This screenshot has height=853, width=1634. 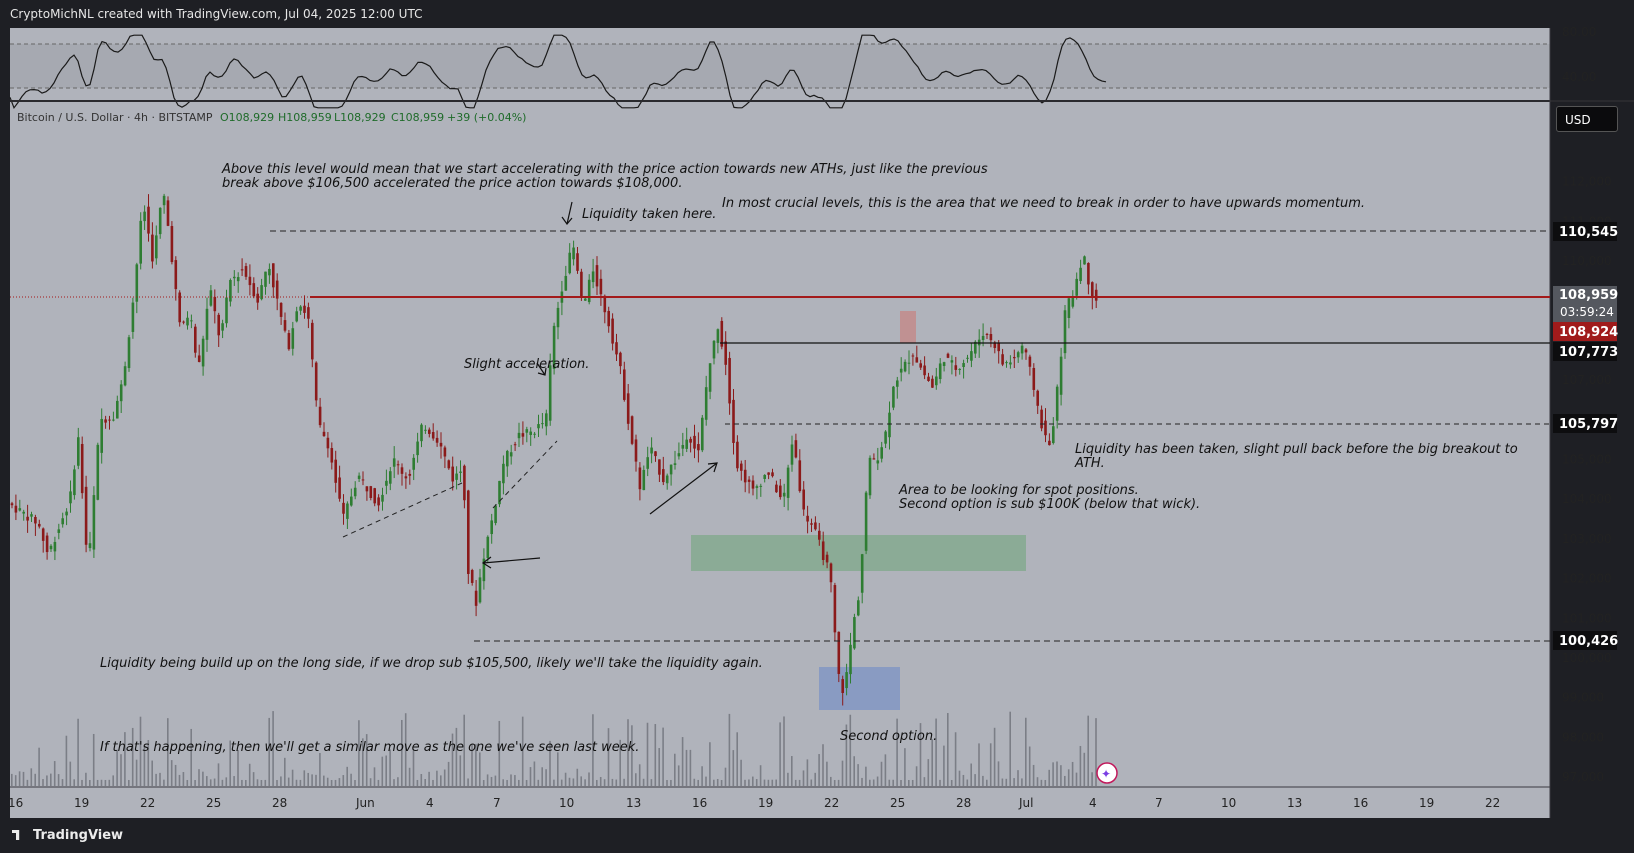 What do you see at coordinates (279, 803) in the screenshot?
I see `time-tick-label: 28` at bounding box center [279, 803].